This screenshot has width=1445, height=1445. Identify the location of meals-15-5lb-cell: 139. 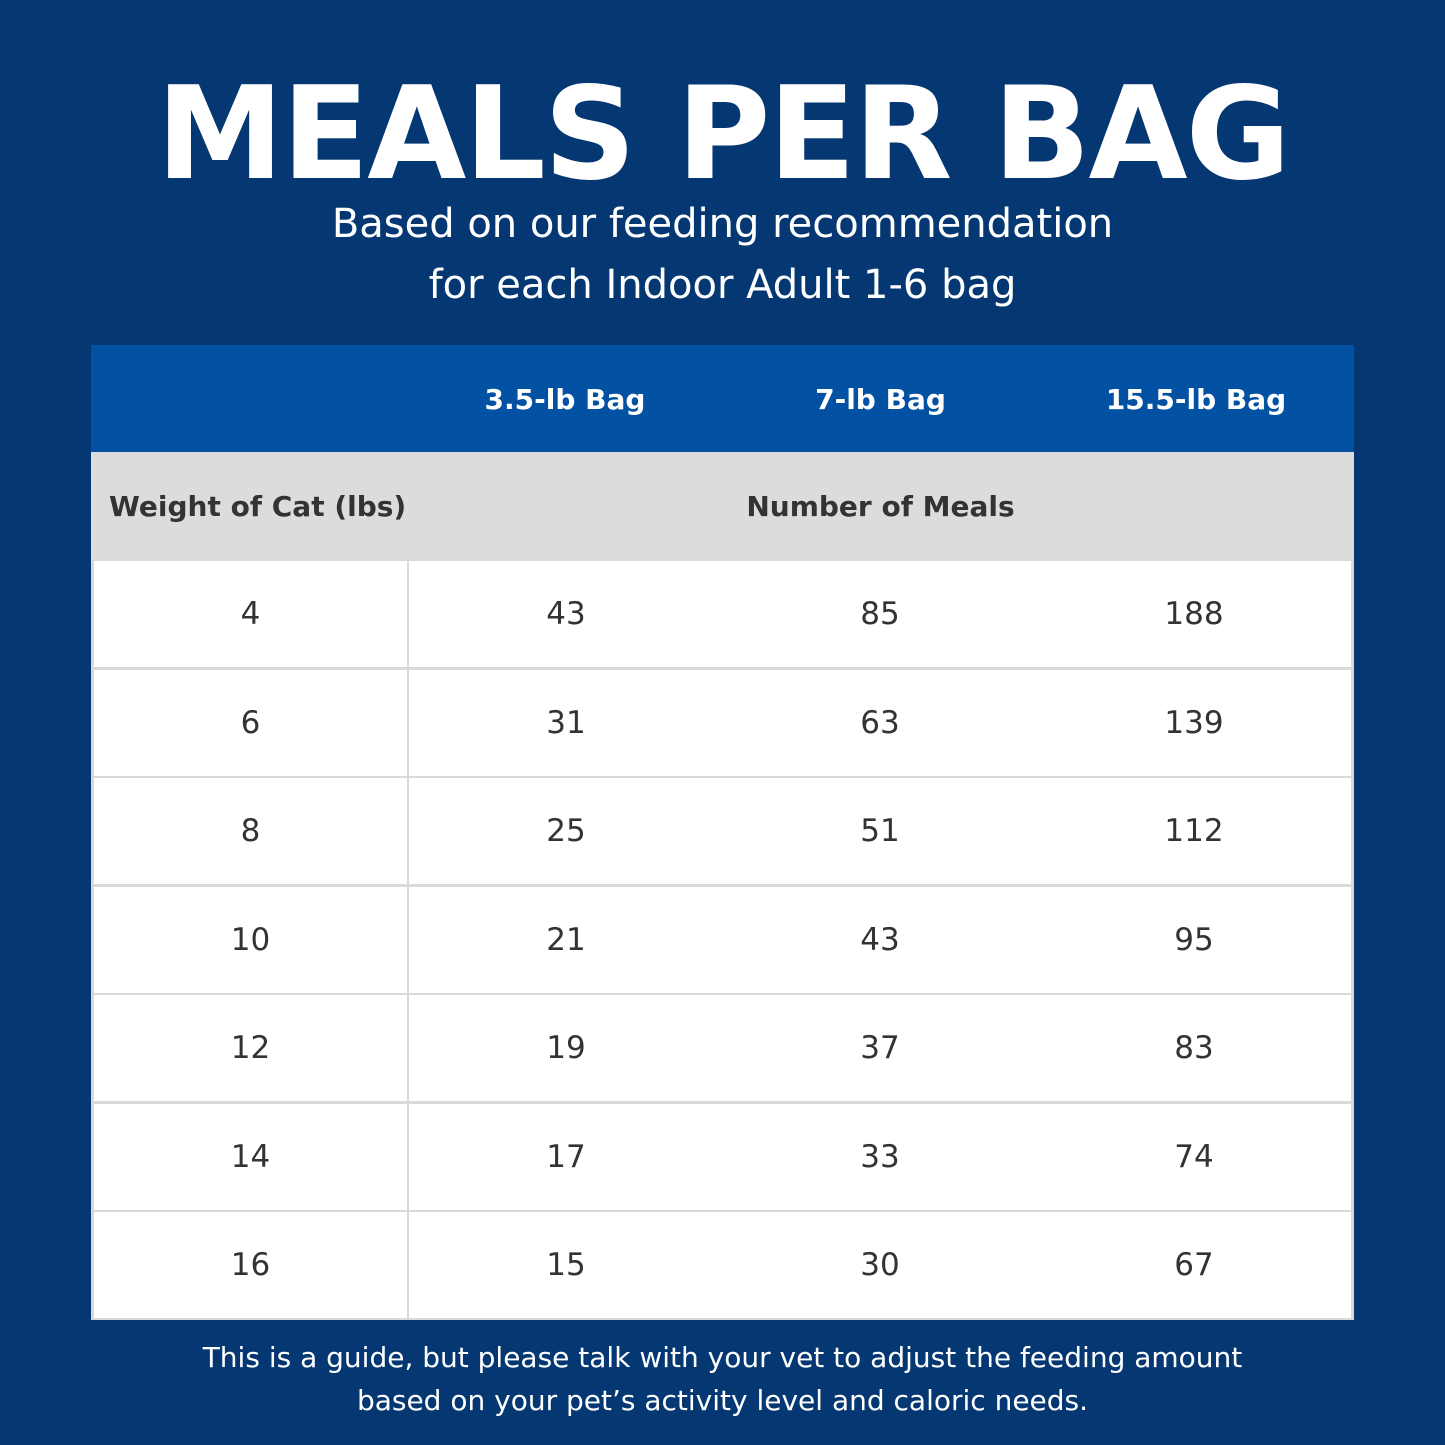
(1194, 722).